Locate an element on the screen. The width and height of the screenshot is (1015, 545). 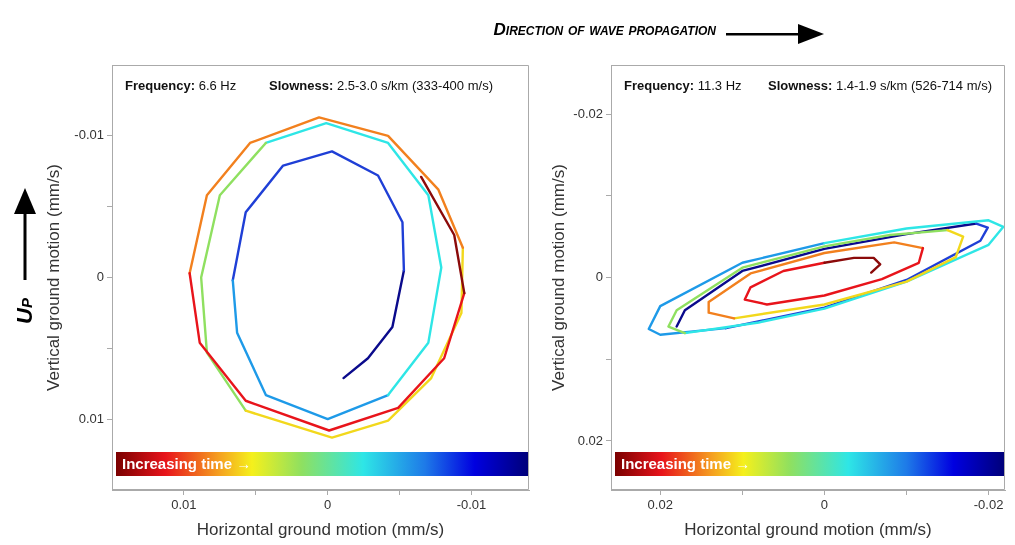
x-tick-label: -0.02 is located at coordinates (988, 505).